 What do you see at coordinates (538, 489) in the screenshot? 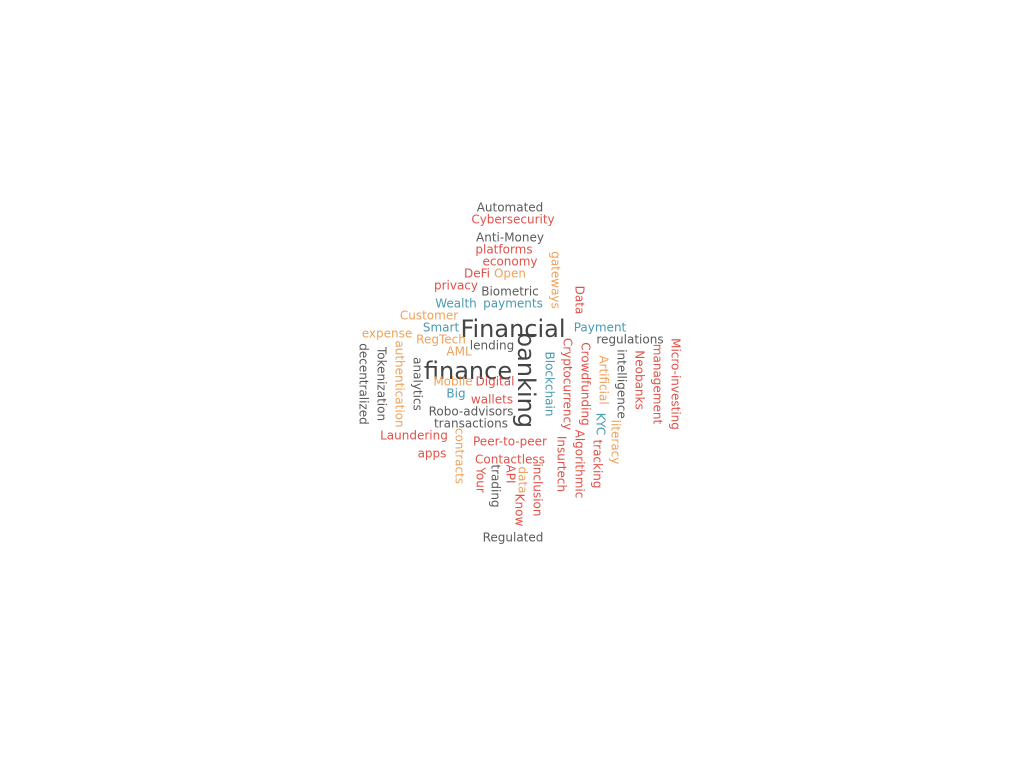
I see `word-inclusion: inclusion` at bounding box center [538, 489].